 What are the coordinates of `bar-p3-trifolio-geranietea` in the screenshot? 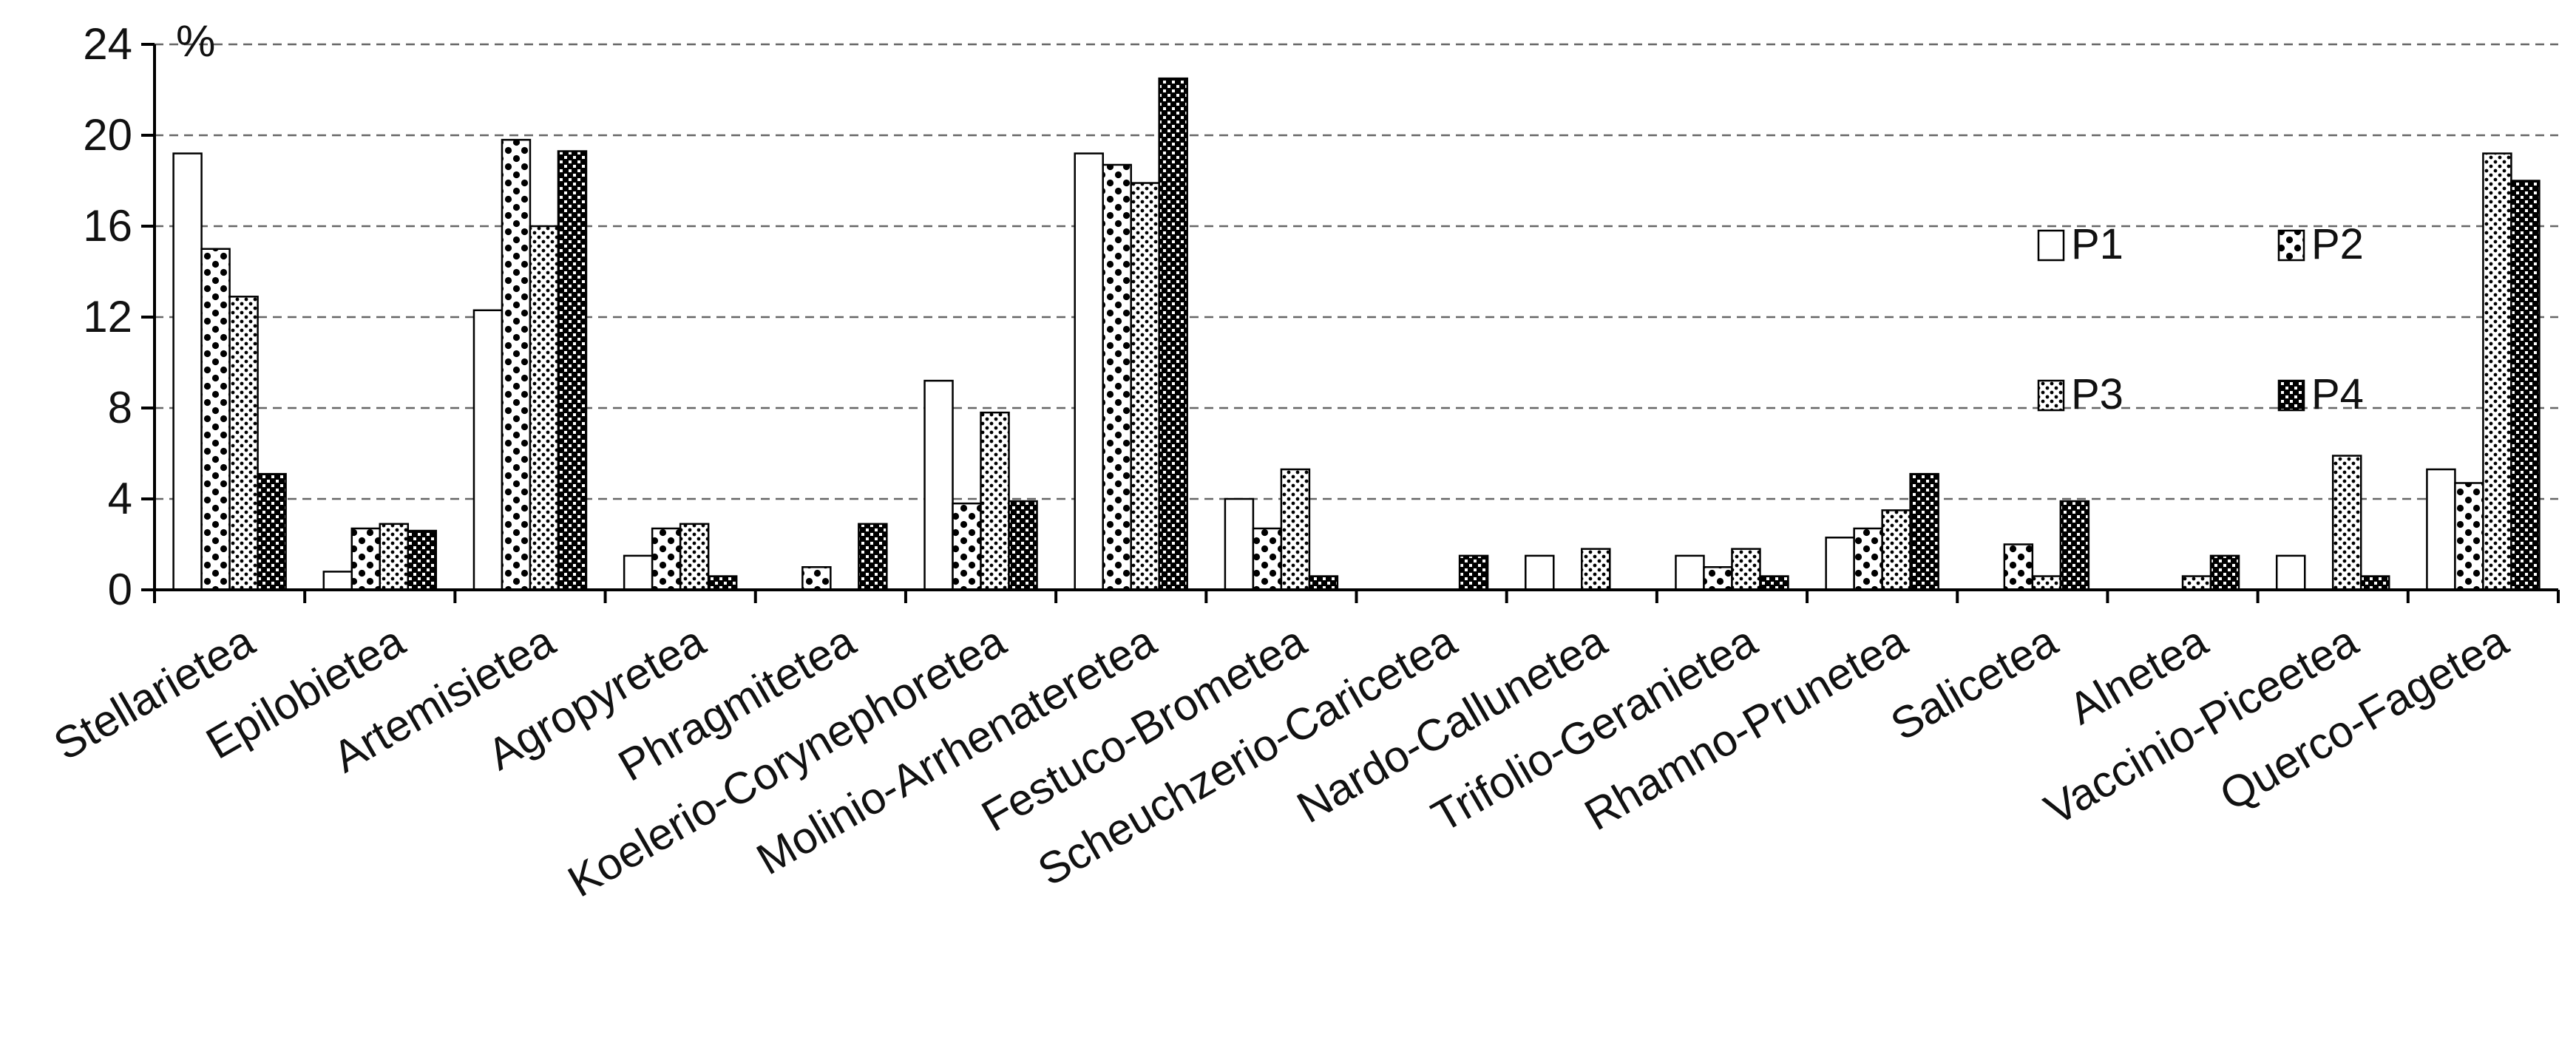 It's located at (1746, 569).